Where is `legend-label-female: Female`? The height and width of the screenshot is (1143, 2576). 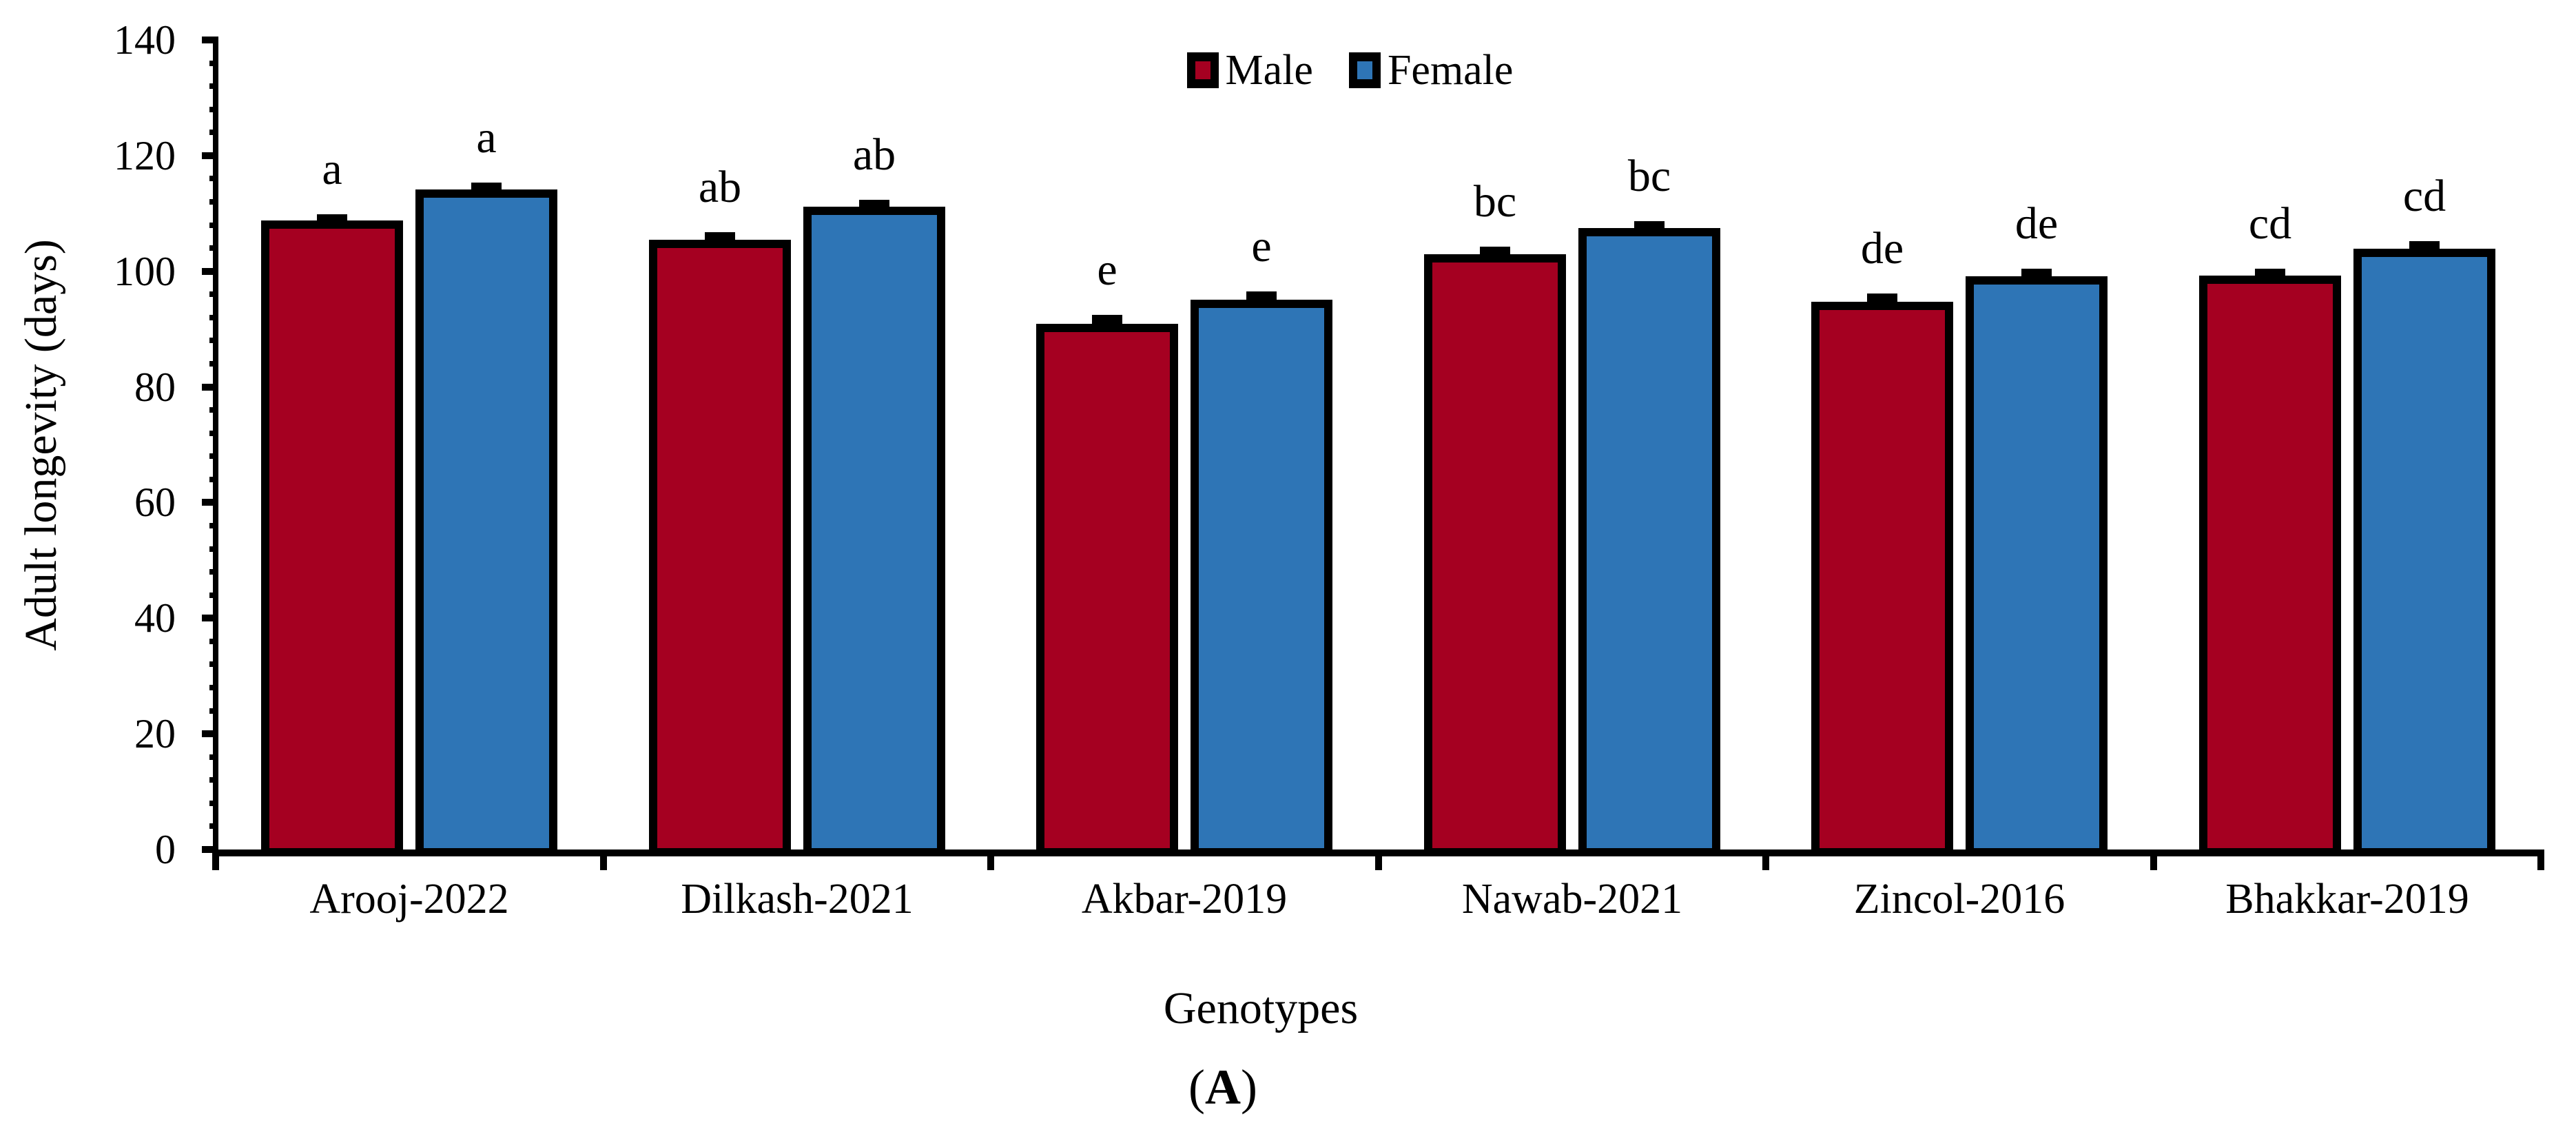 legend-label-female: Female is located at coordinates (1450, 70).